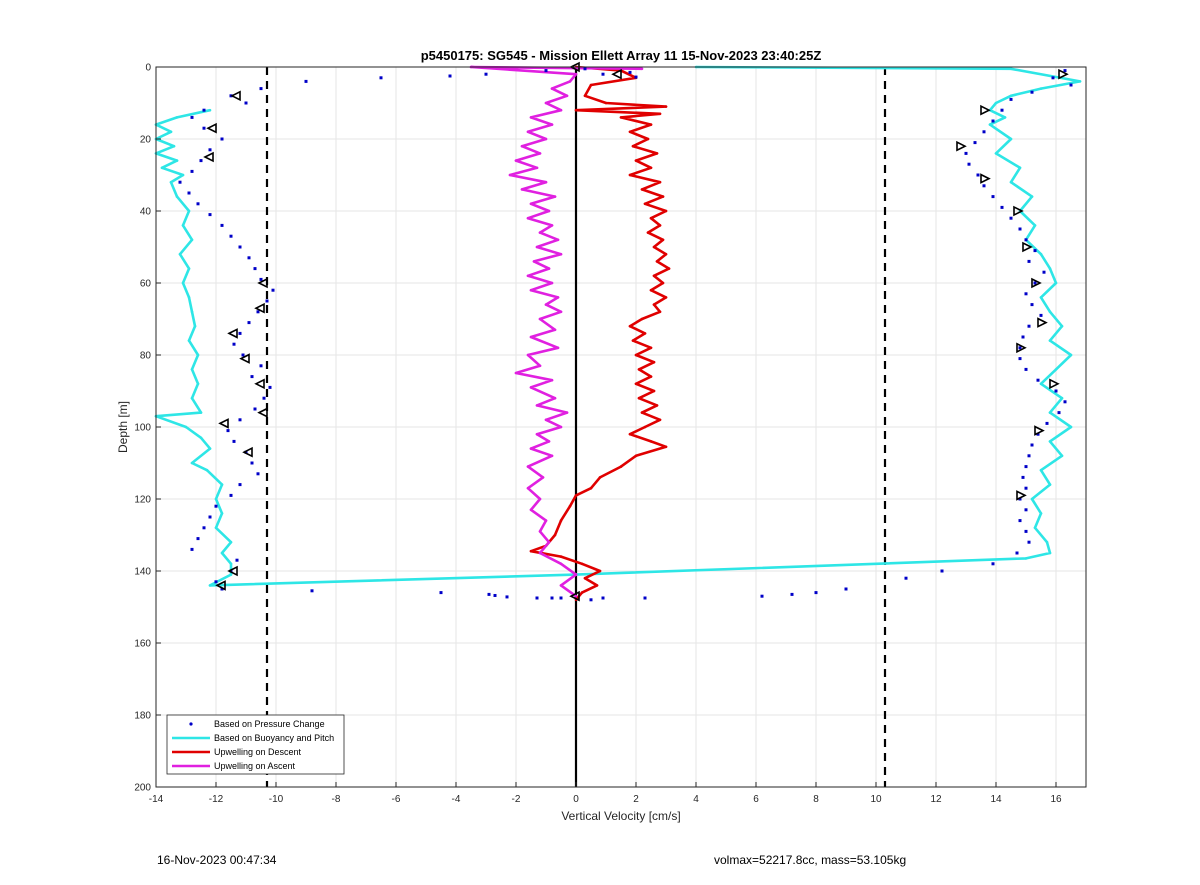 This screenshot has height=885, width=1200. Describe the element at coordinates (336, 799) in the screenshot. I see `x-tick-label: -8` at that location.